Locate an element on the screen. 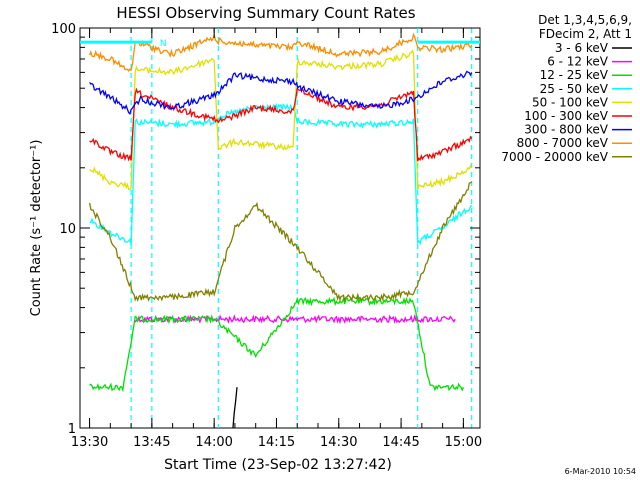  legend-header-line-2: FDecim 2, Att 1 is located at coordinates (585, 34).